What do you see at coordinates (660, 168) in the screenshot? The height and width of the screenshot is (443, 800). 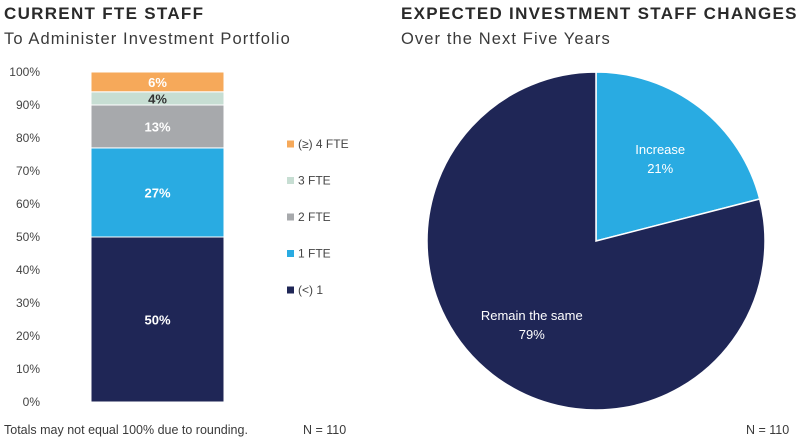 I see `slice-percent-label: 21%` at bounding box center [660, 168].